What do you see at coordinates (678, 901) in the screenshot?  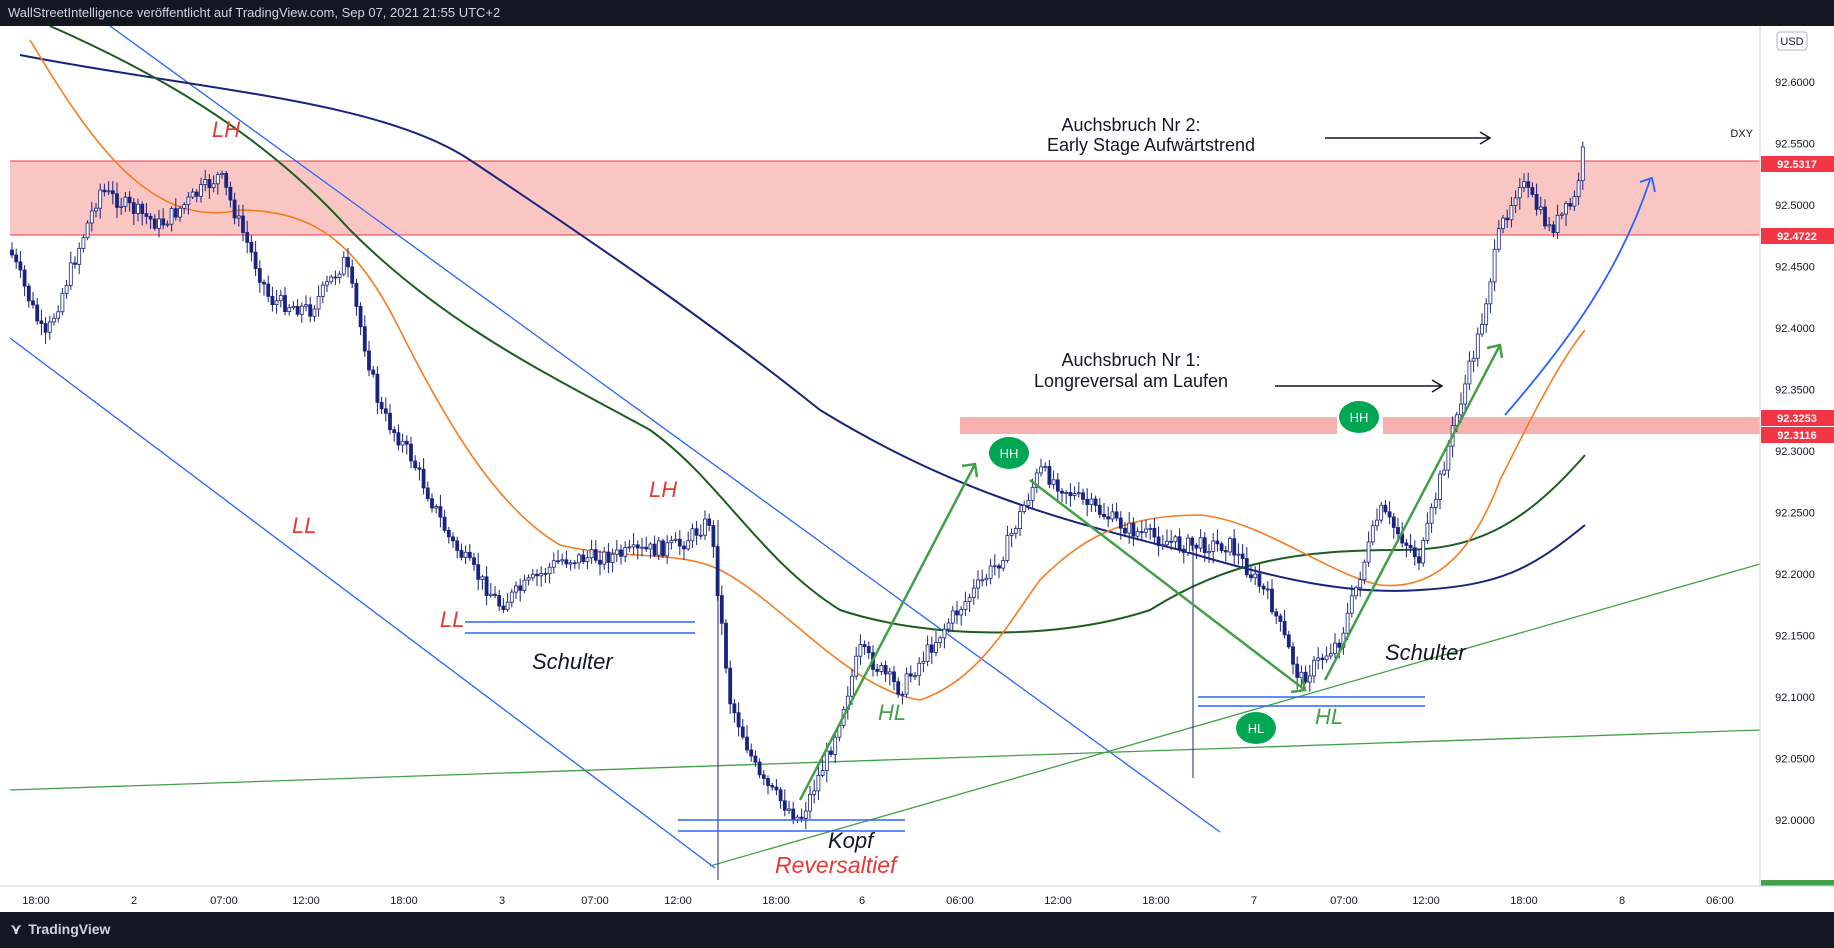 I see `time-tick-label: 12:00` at bounding box center [678, 901].